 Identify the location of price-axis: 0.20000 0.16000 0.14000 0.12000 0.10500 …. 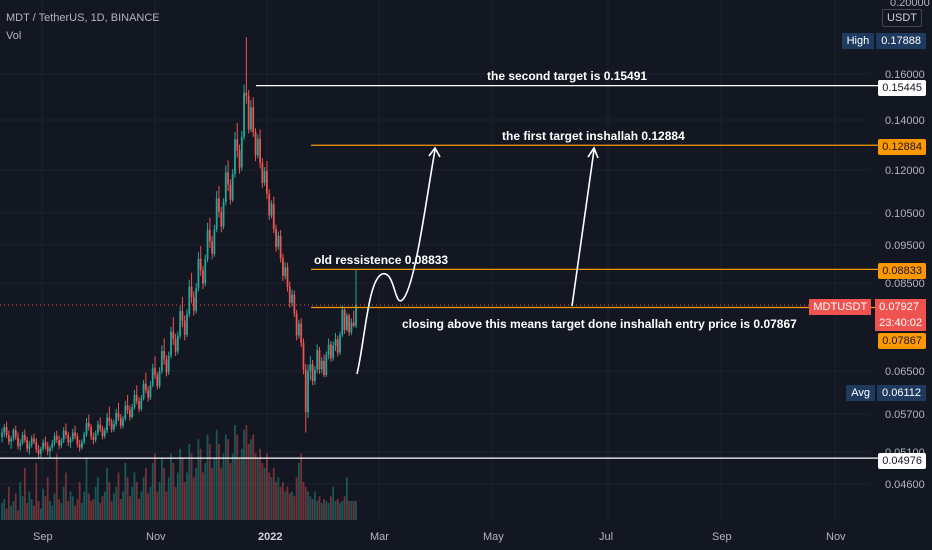
(907, 245).